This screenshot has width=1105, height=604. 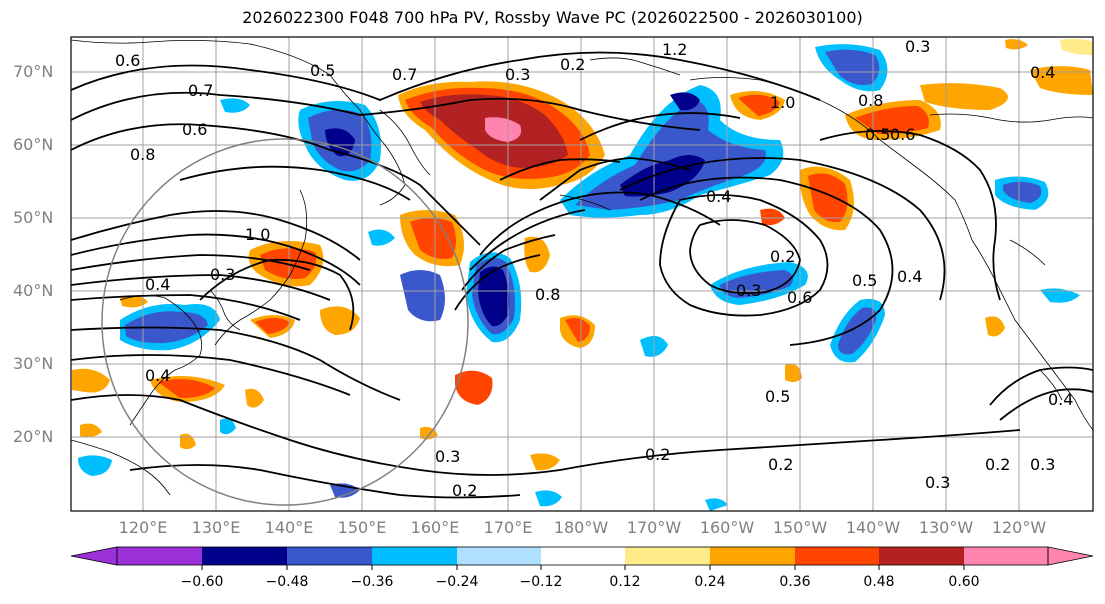 What do you see at coordinates (541, 582) in the screenshot?
I see `colorbar-tick: −0.12` at bounding box center [541, 582].